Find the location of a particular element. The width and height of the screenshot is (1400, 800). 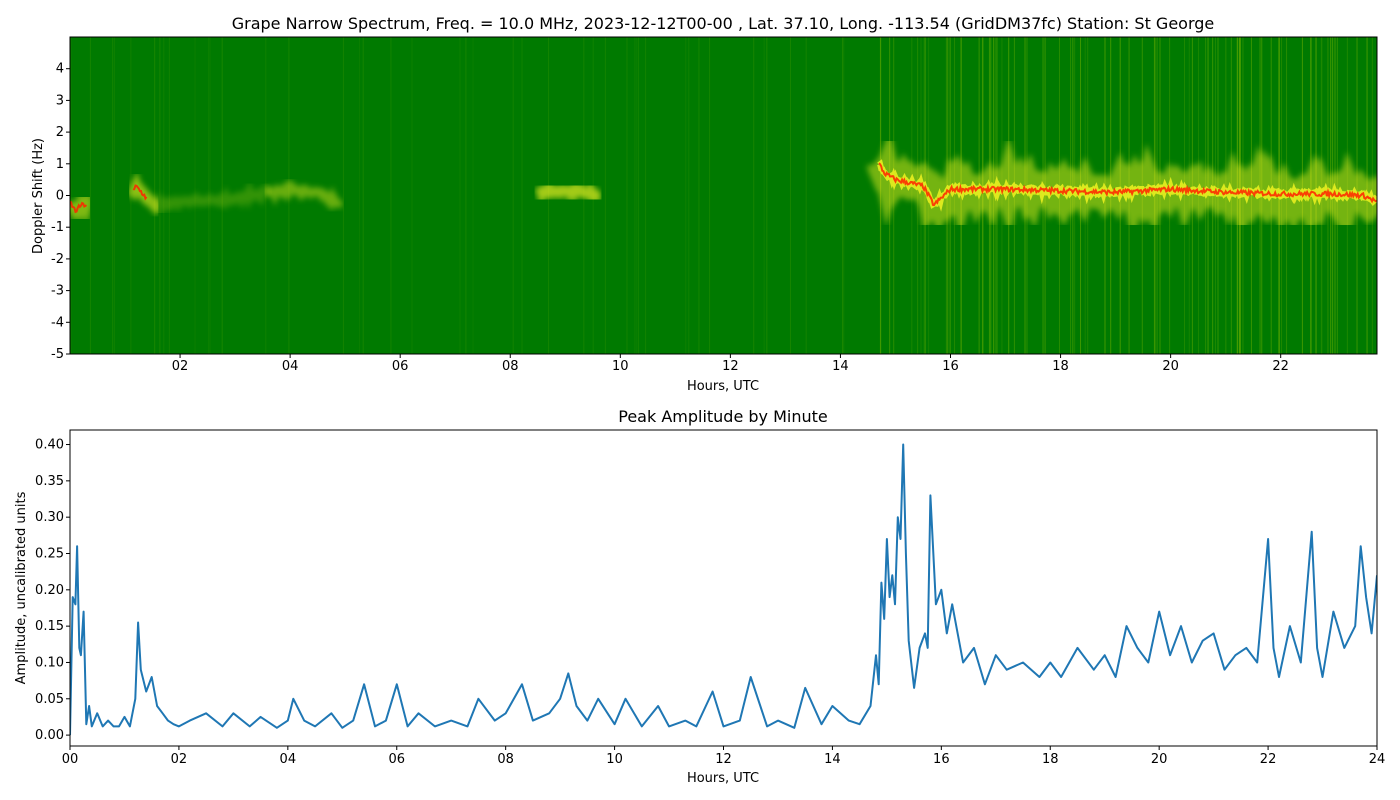

y-tick-label: 0.10 is located at coordinates (49, 662).